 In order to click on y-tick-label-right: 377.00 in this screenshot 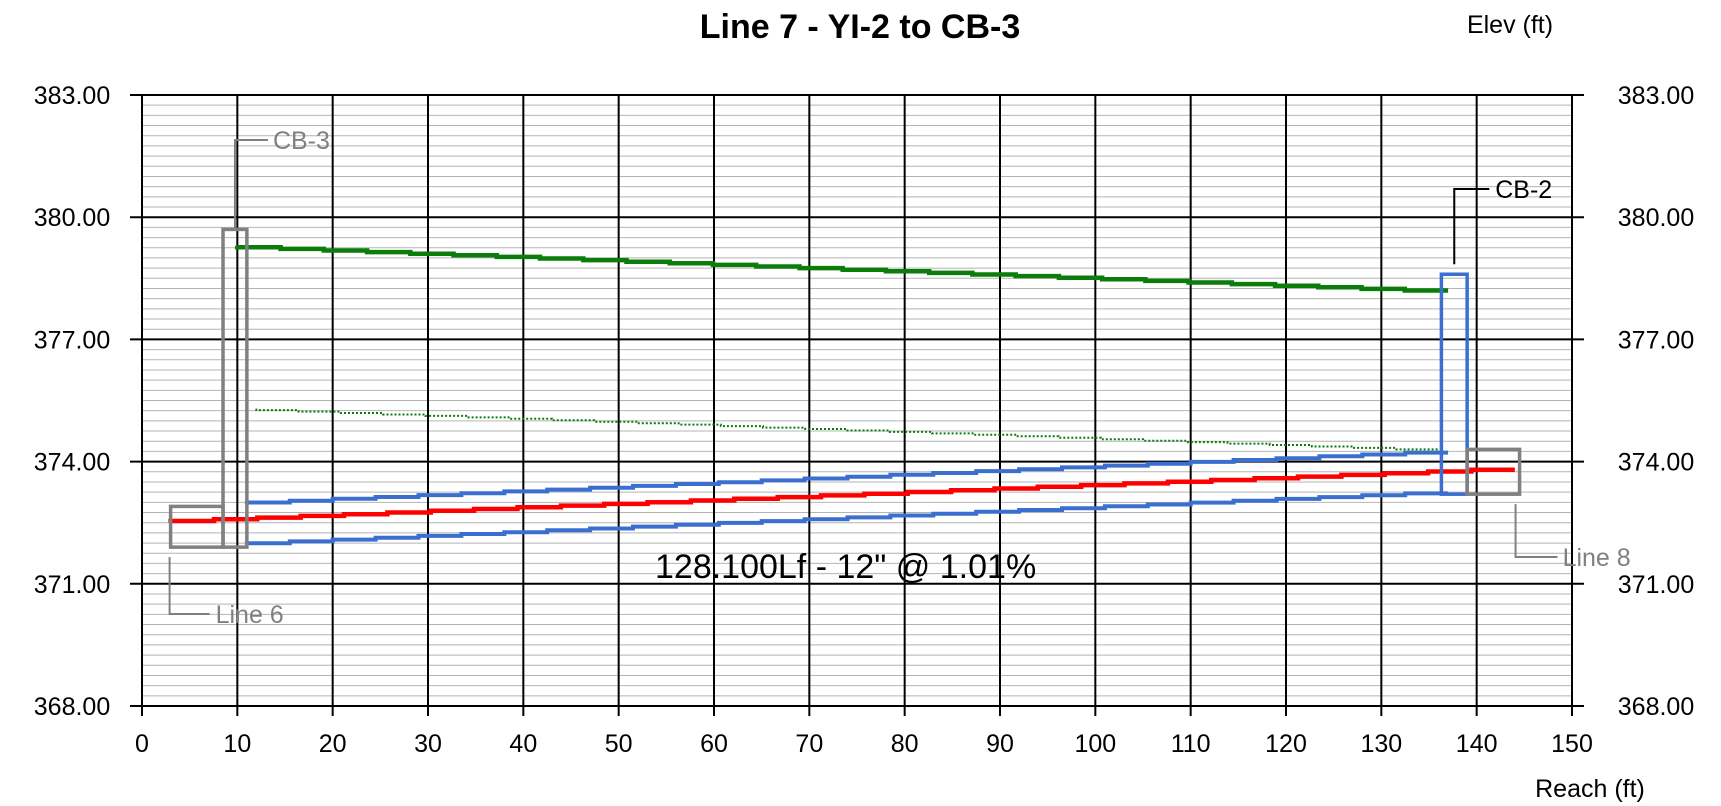, I will do `click(1656, 340)`.